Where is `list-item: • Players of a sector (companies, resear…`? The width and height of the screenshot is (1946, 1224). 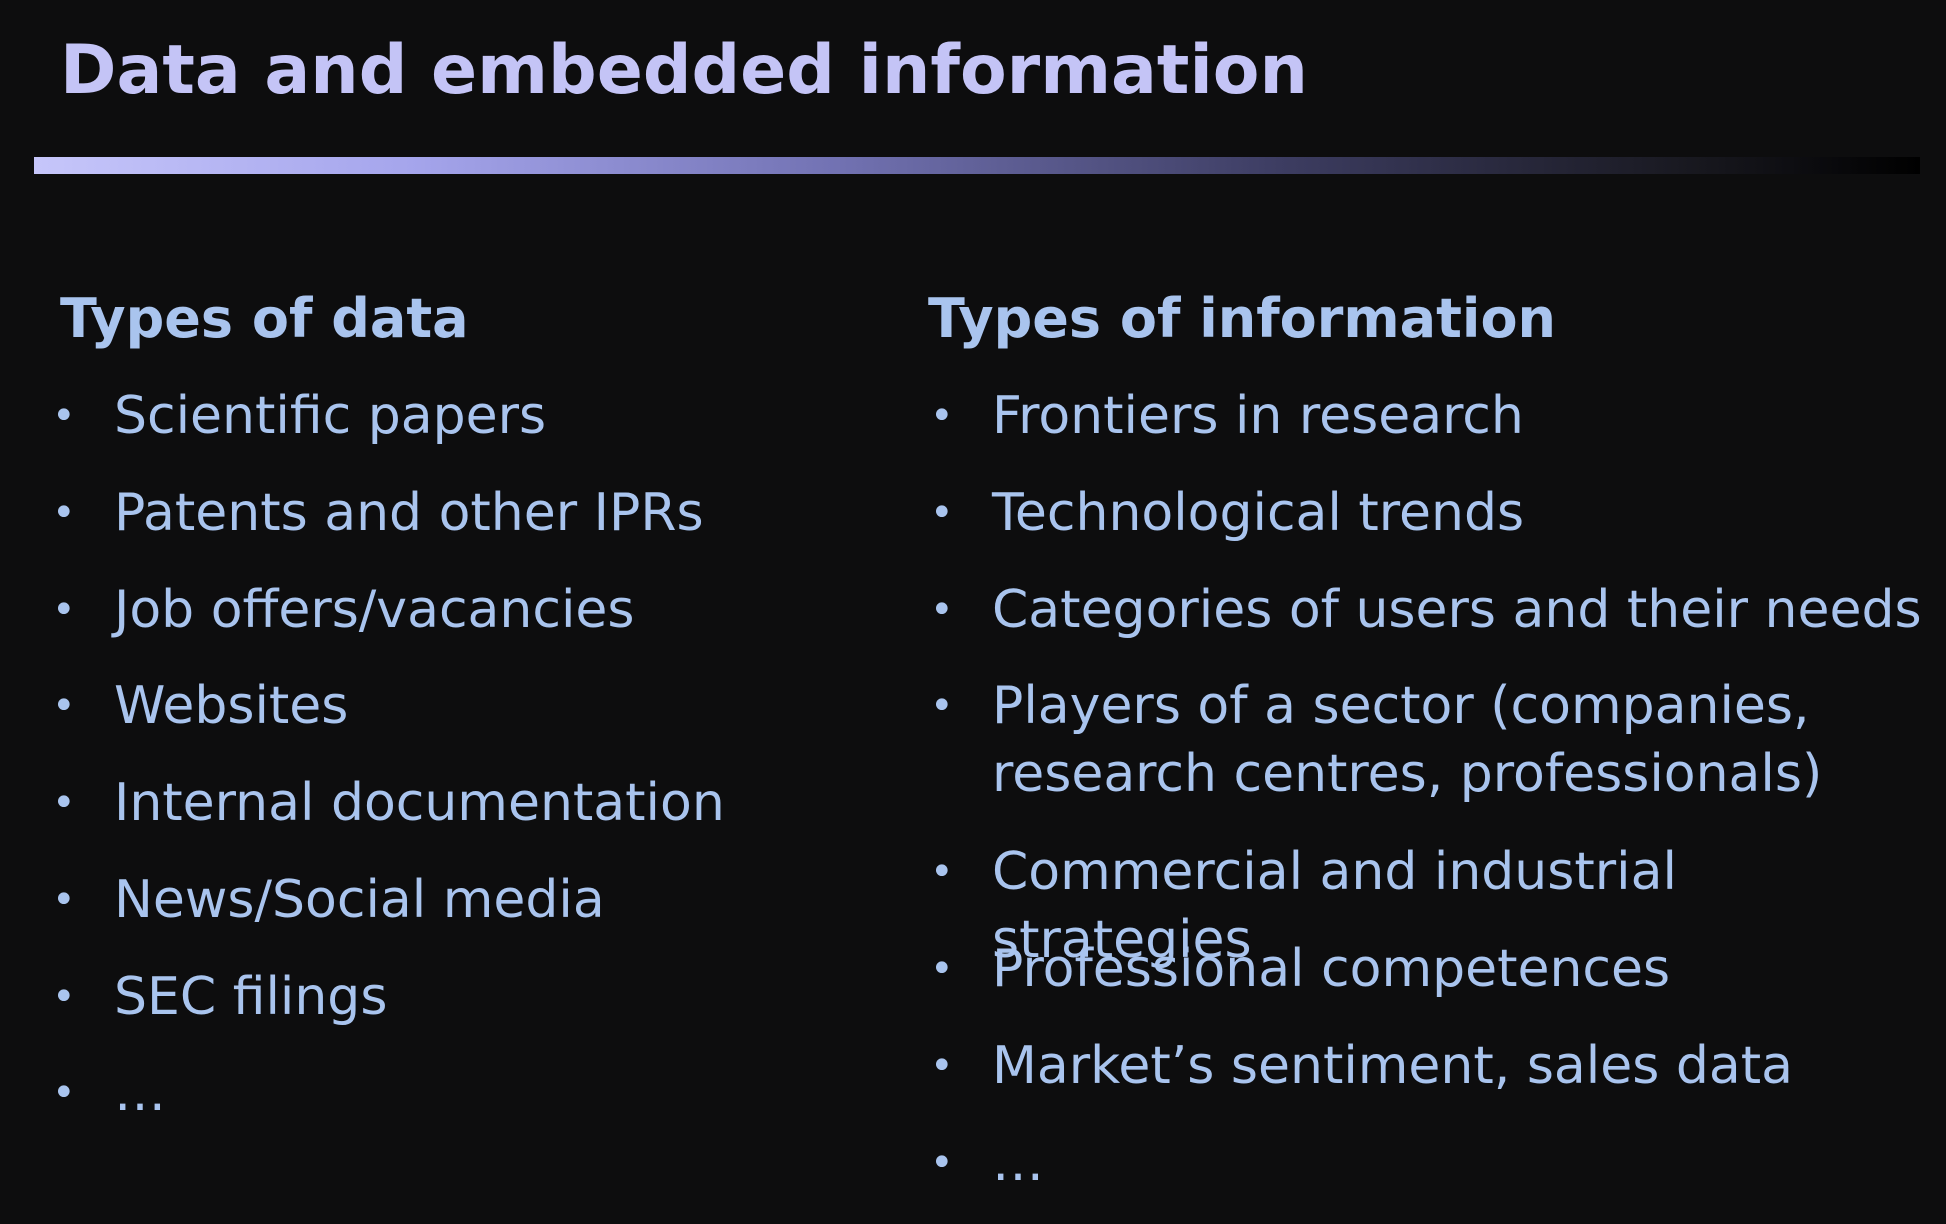 list-item: • Players of a sector (companies, resear… is located at coordinates (1431, 740).